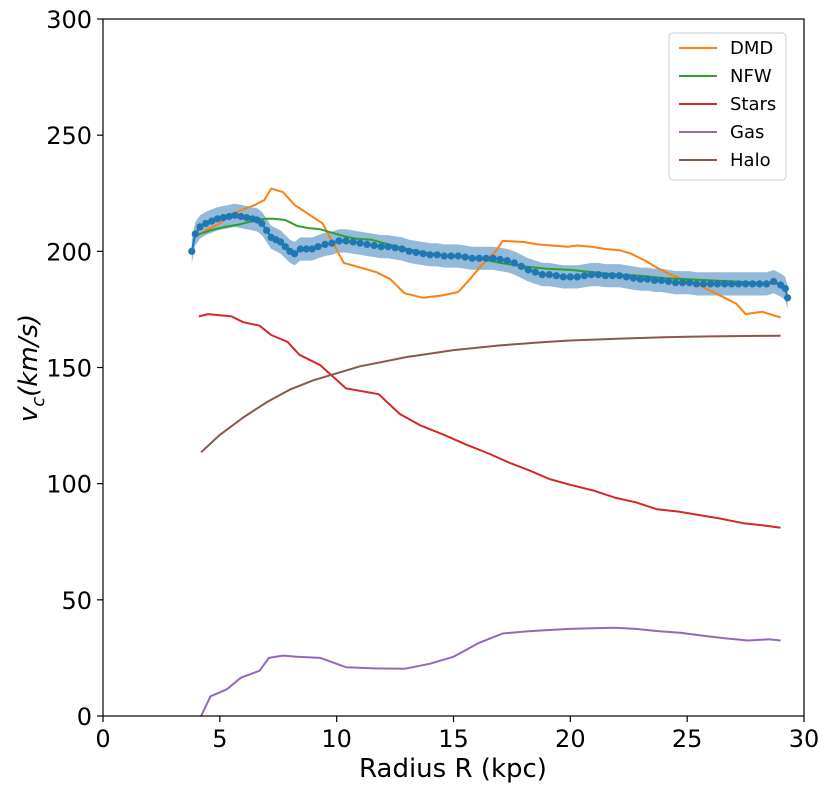 Image resolution: width=830 pixels, height=792 pixels. Describe the element at coordinates (490, 671) in the screenshot. I see `series-gas-line` at that location.